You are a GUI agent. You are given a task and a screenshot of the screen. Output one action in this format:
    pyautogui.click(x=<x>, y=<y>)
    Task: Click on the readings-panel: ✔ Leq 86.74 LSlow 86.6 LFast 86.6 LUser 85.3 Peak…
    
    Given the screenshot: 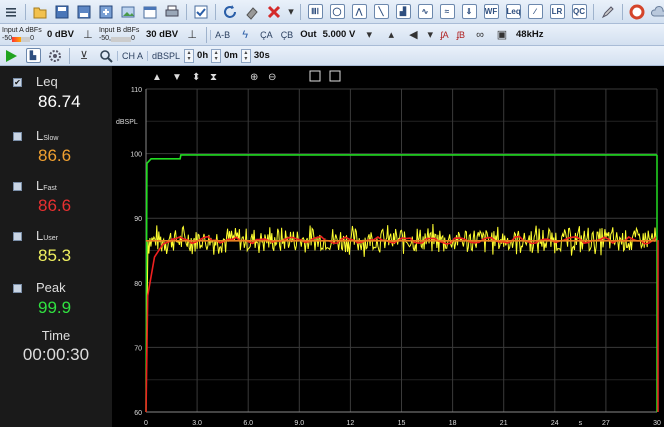 What is the action you would take?
    pyautogui.click(x=56, y=246)
    